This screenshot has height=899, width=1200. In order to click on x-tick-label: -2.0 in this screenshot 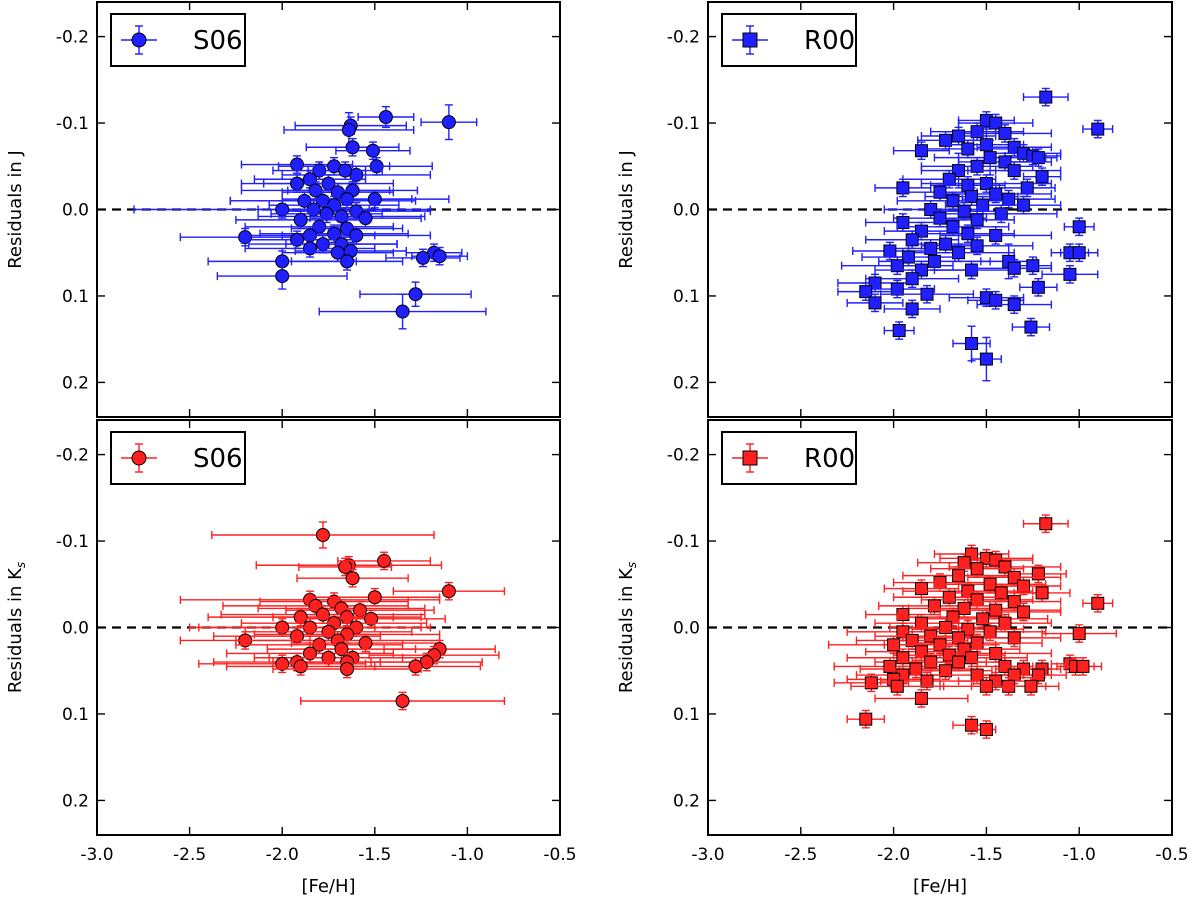, I will do `click(893, 855)`.